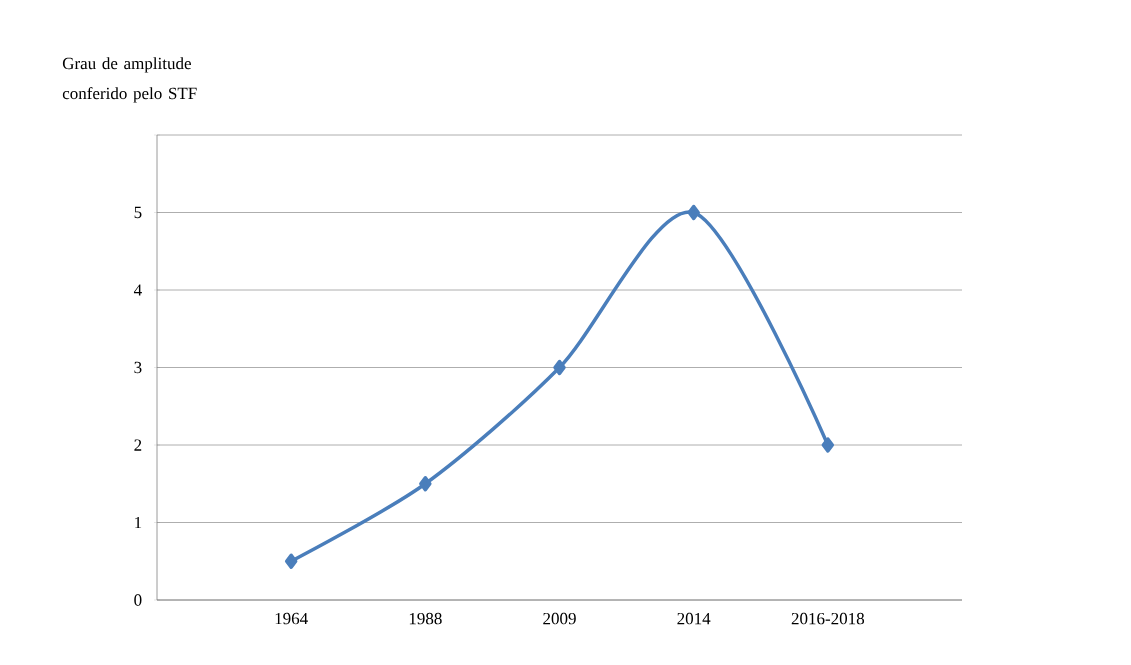  What do you see at coordinates (138, 522) in the screenshot?
I see `y-tick-label: 1` at bounding box center [138, 522].